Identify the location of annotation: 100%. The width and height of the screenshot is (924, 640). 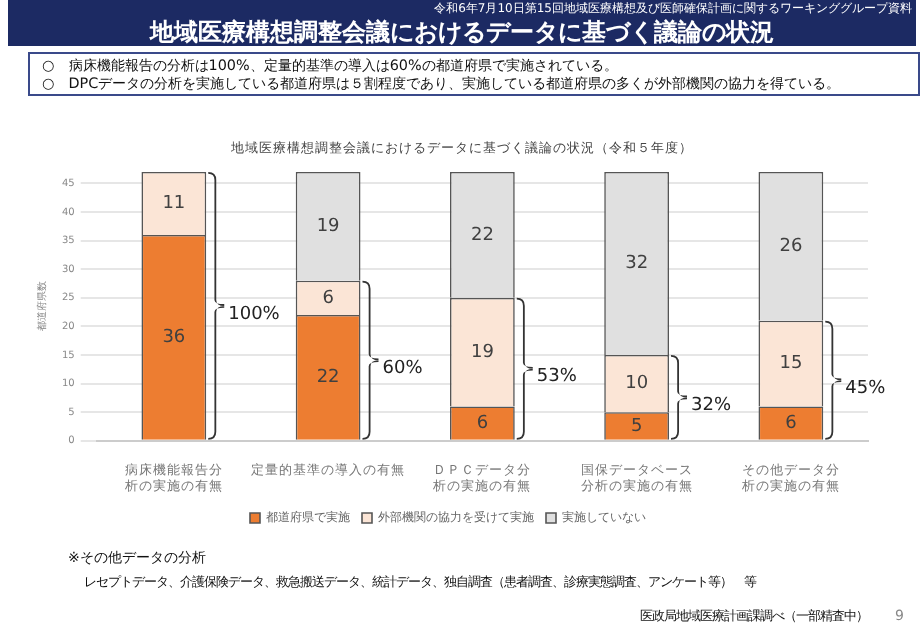
(254, 314).